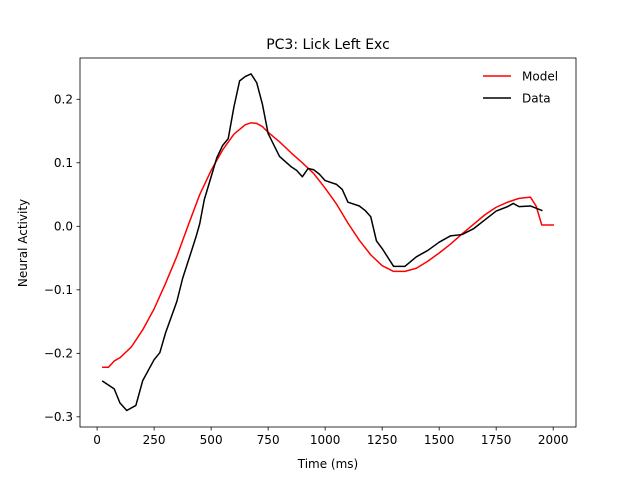 The width and height of the screenshot is (640, 480). I want to click on legend-label-data: Data, so click(536, 99).